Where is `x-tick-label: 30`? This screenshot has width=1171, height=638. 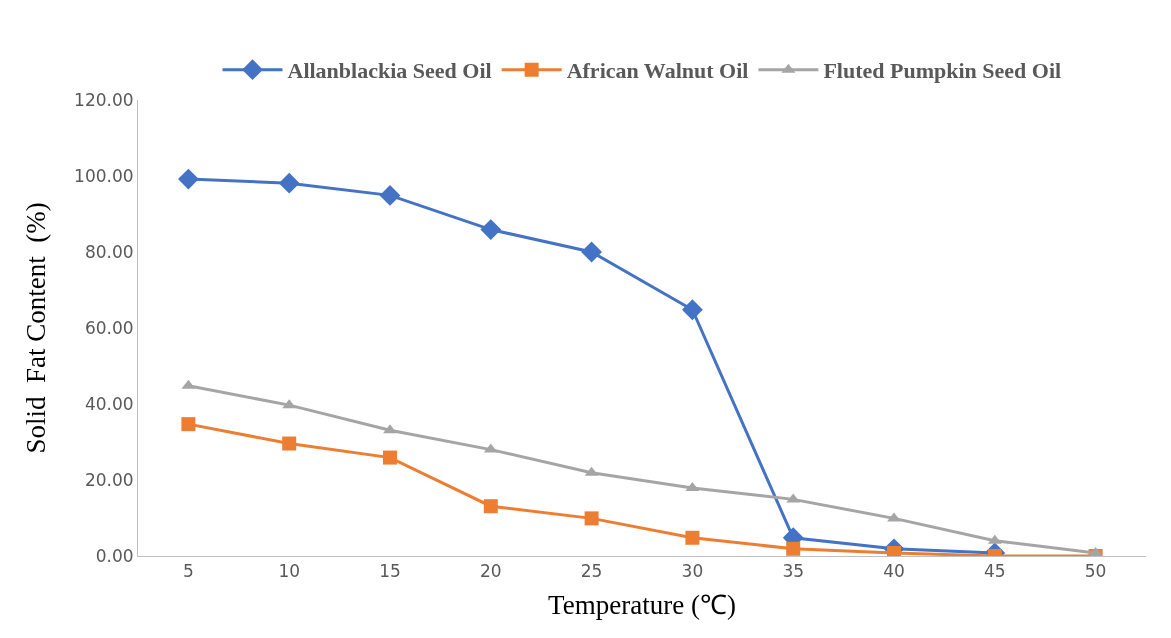 x-tick-label: 30 is located at coordinates (692, 571).